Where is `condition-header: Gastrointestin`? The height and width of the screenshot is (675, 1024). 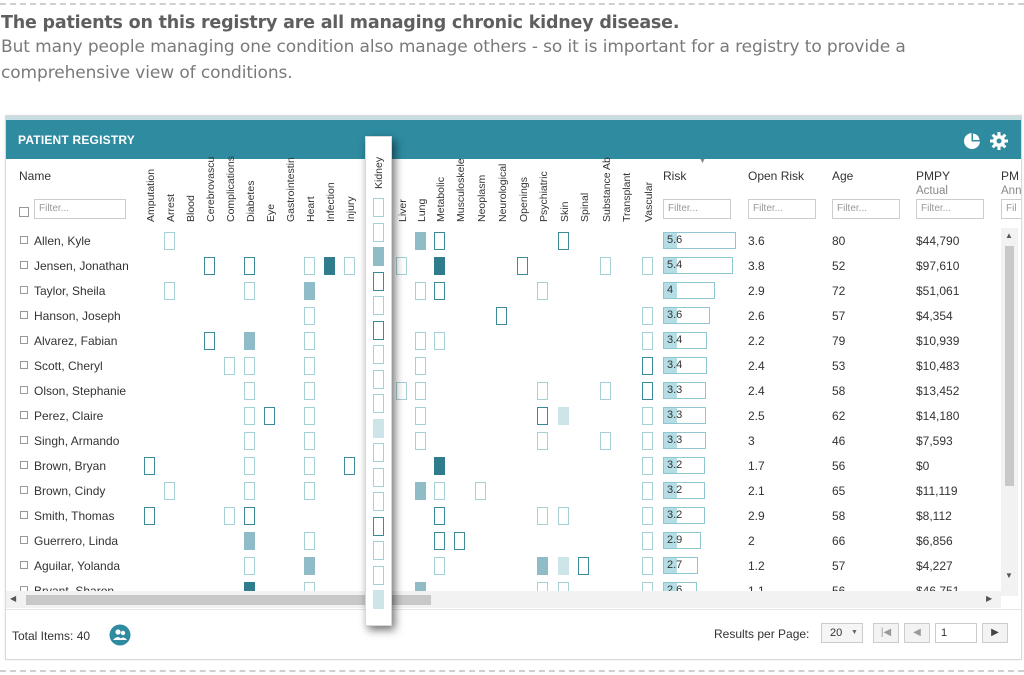 condition-header: Gastrointestin is located at coordinates (291, 189).